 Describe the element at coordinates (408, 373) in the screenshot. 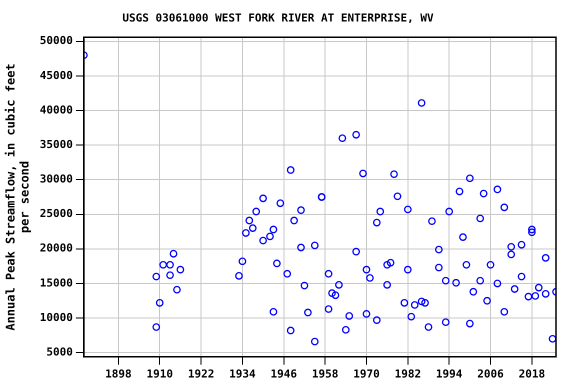

I see `x-tick-label: 1982` at that location.